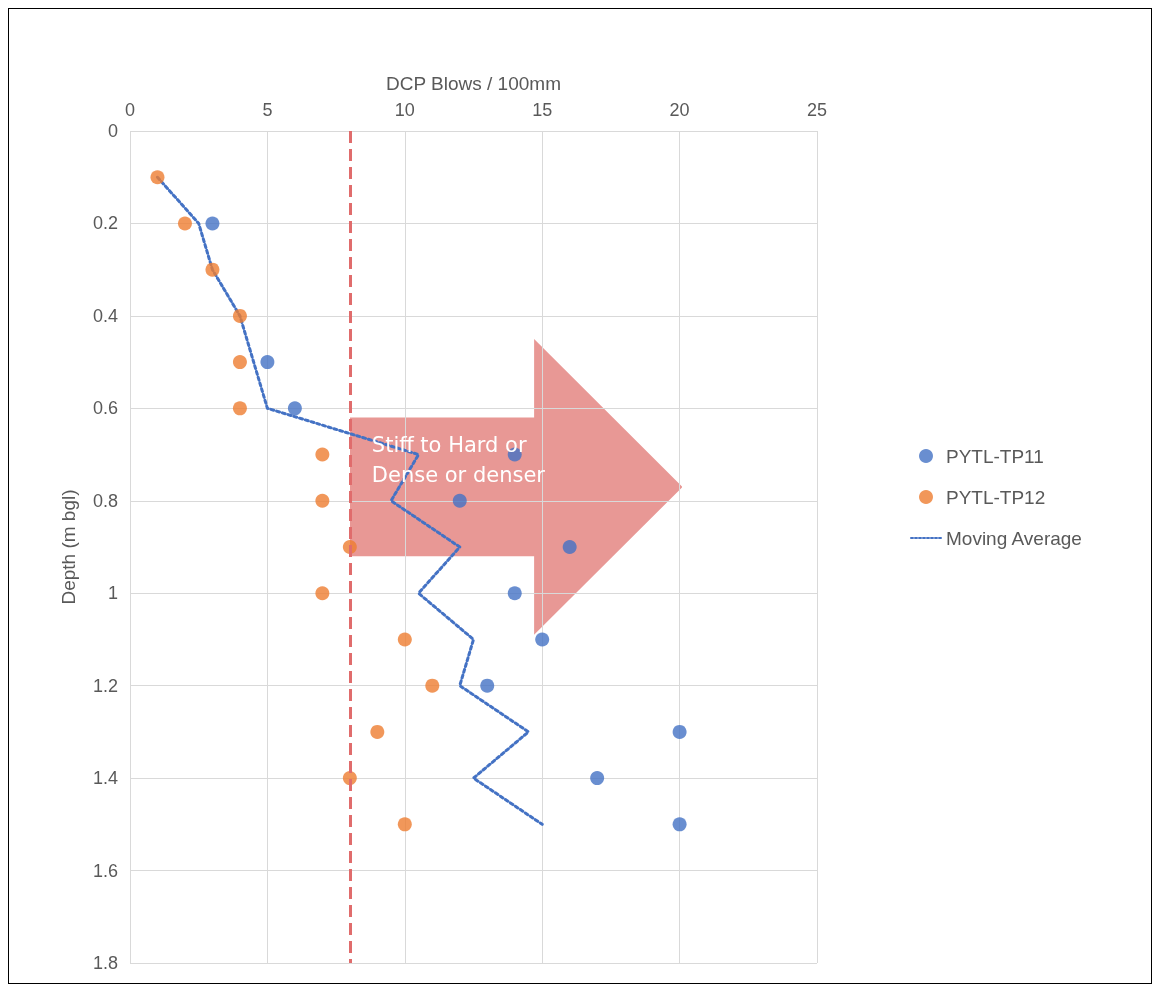 Image resolution: width=1162 pixels, height=994 pixels. What do you see at coordinates (105, 408) in the screenshot?
I see `y-tick-label: 0.6` at bounding box center [105, 408].